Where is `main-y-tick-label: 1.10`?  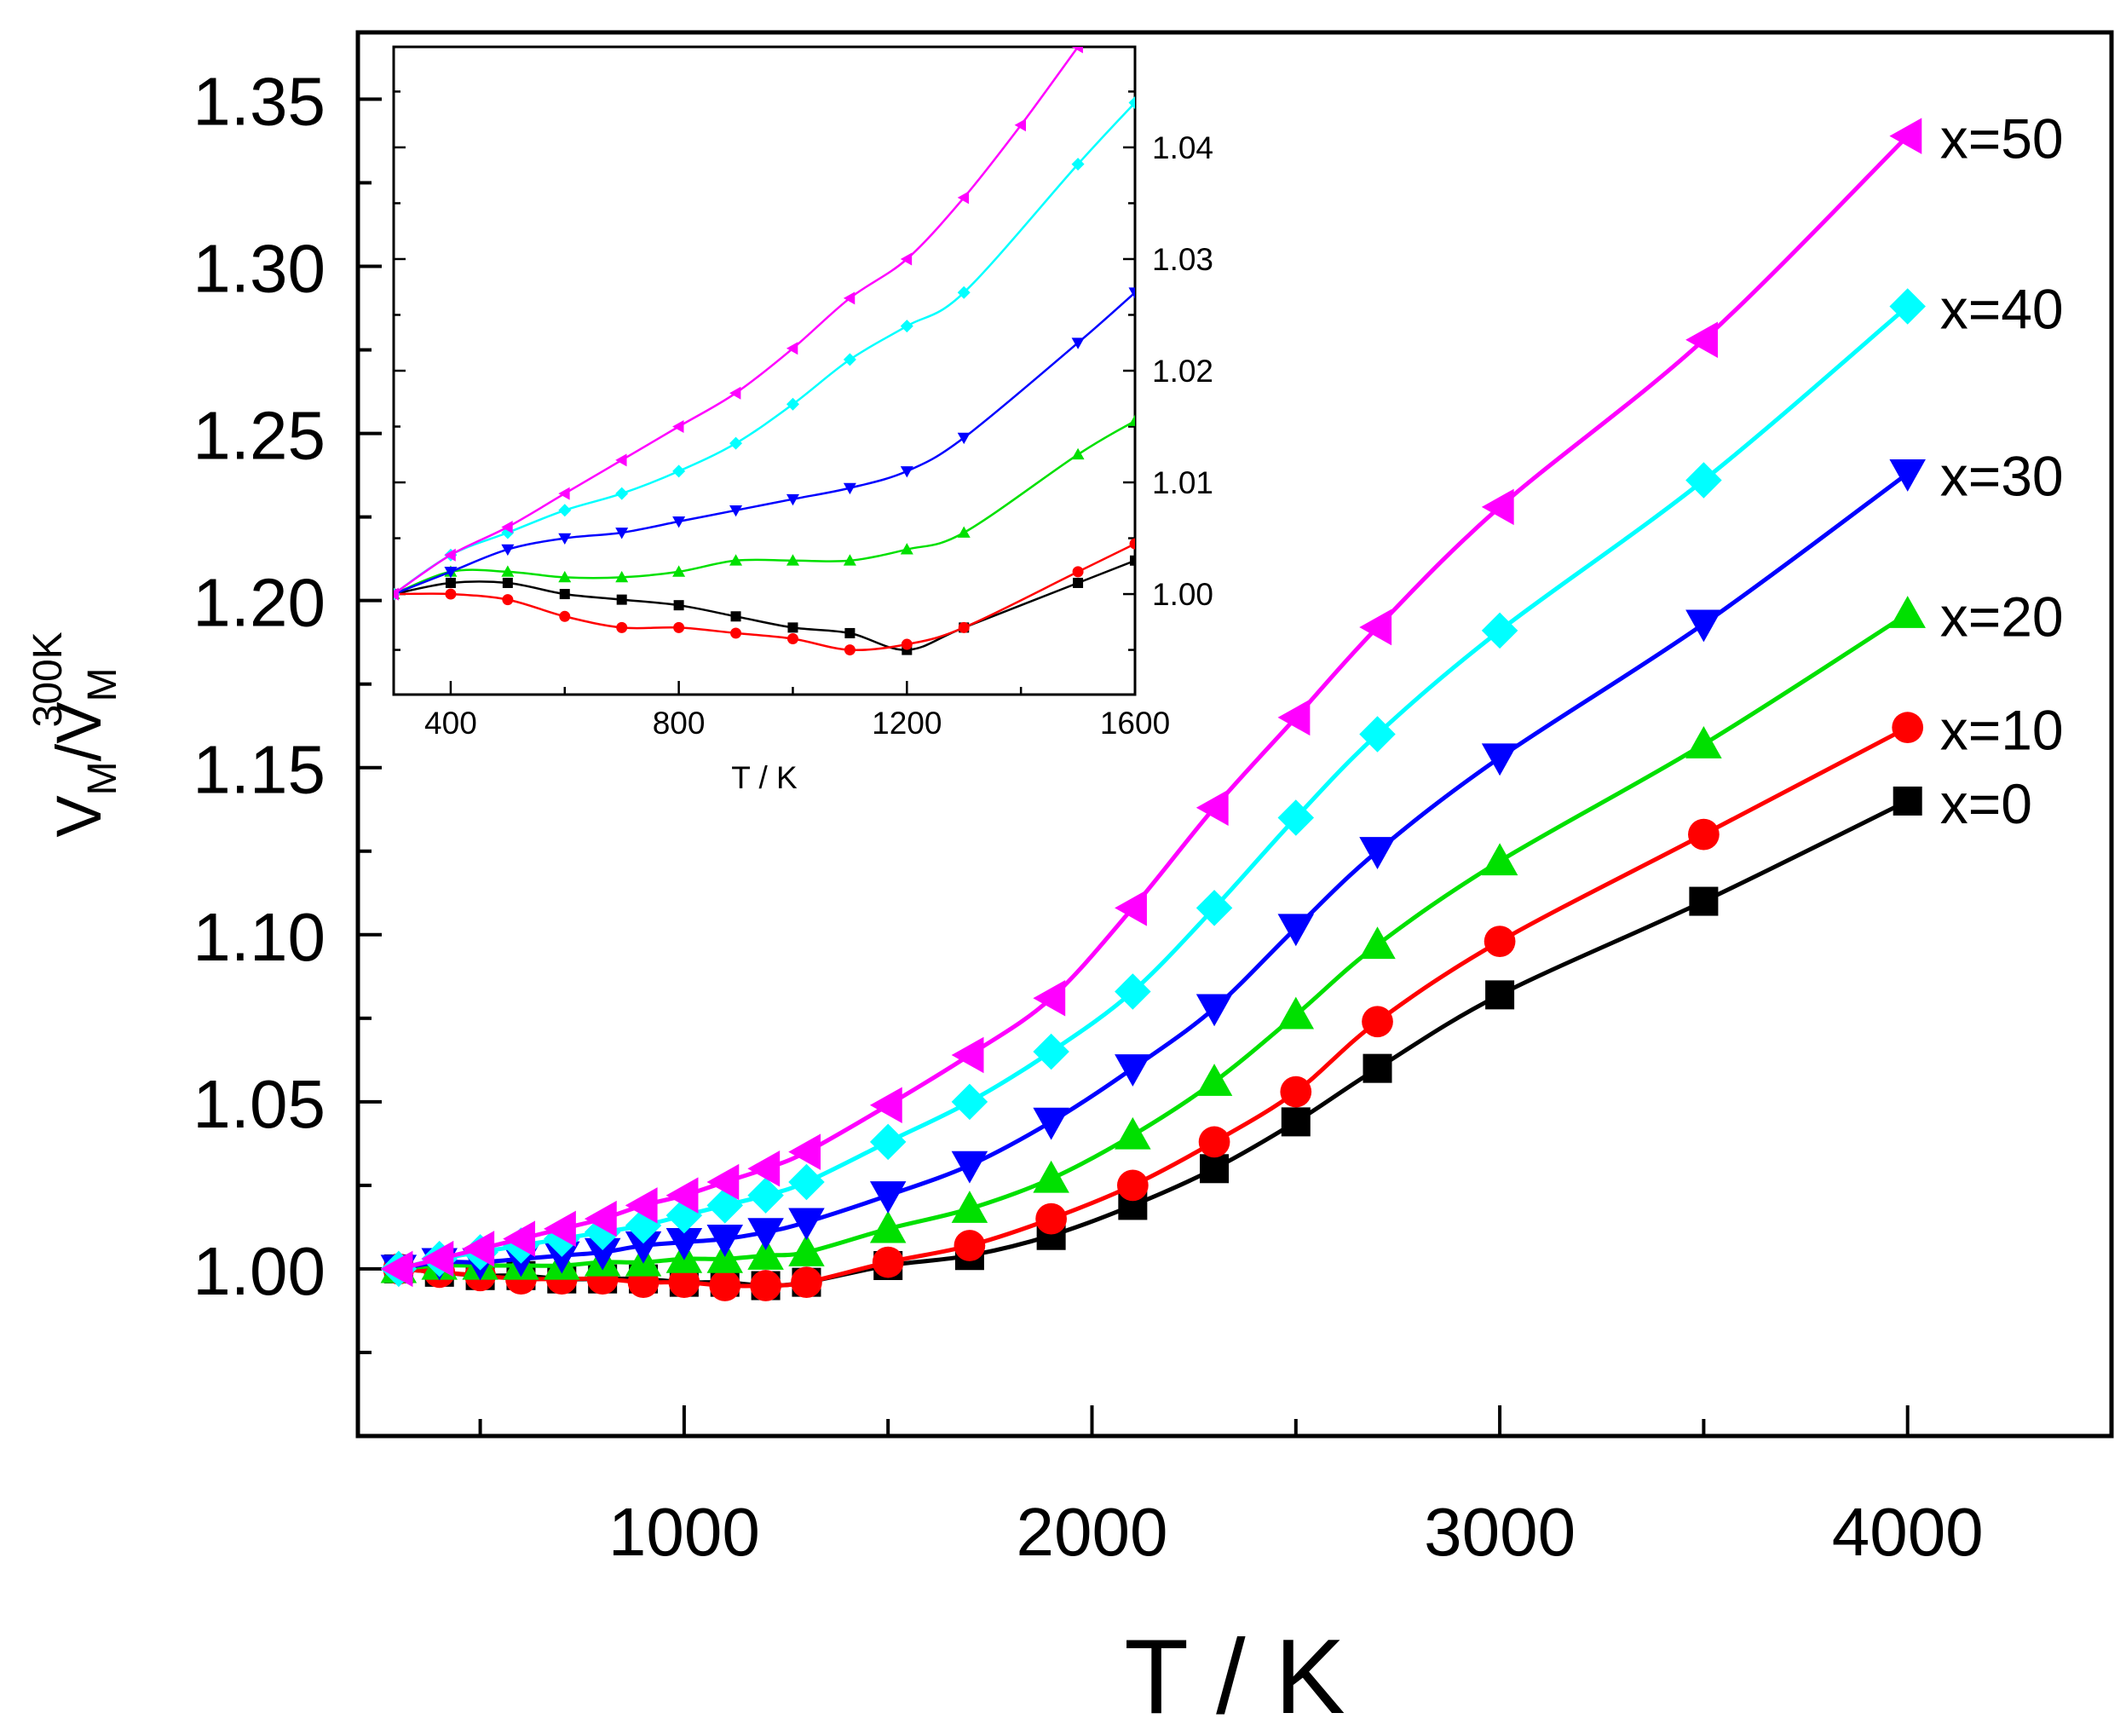 main-y-tick-label: 1.10 is located at coordinates (259, 937).